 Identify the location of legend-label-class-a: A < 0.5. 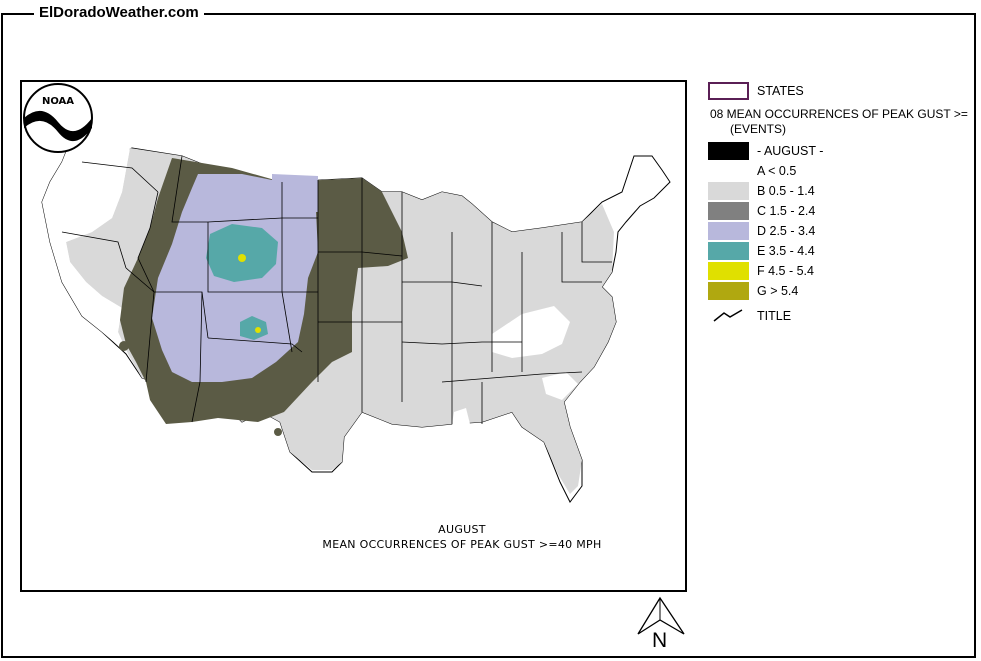
(777, 171).